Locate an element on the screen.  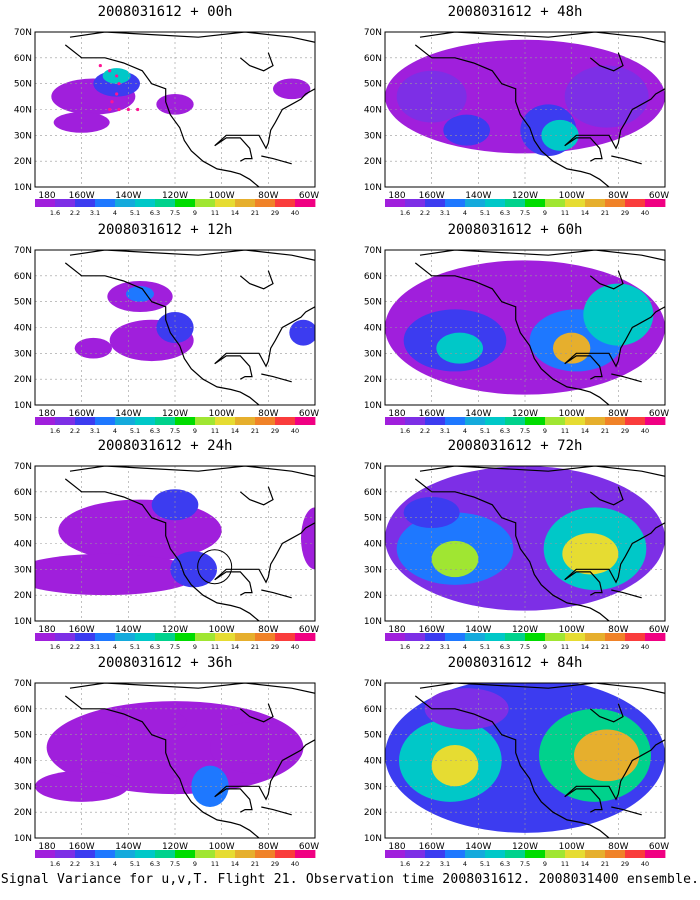
colorbar-label: 3.1 is located at coordinates (445, 430).